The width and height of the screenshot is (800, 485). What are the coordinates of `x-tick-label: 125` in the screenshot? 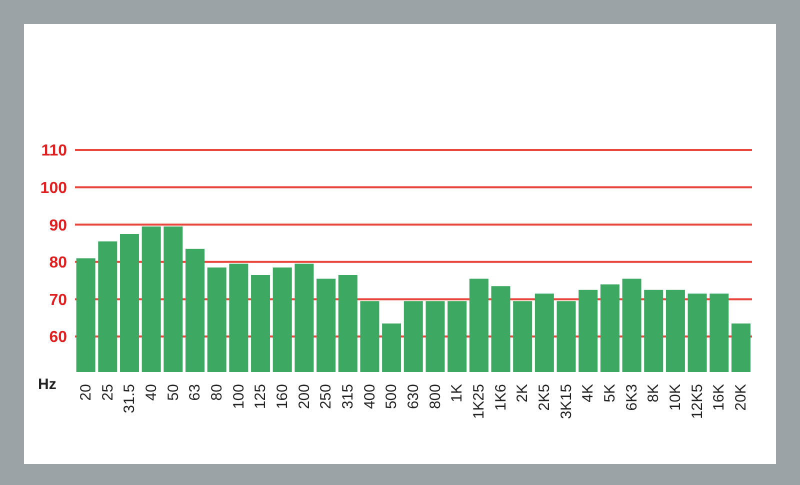 It's located at (261, 397).